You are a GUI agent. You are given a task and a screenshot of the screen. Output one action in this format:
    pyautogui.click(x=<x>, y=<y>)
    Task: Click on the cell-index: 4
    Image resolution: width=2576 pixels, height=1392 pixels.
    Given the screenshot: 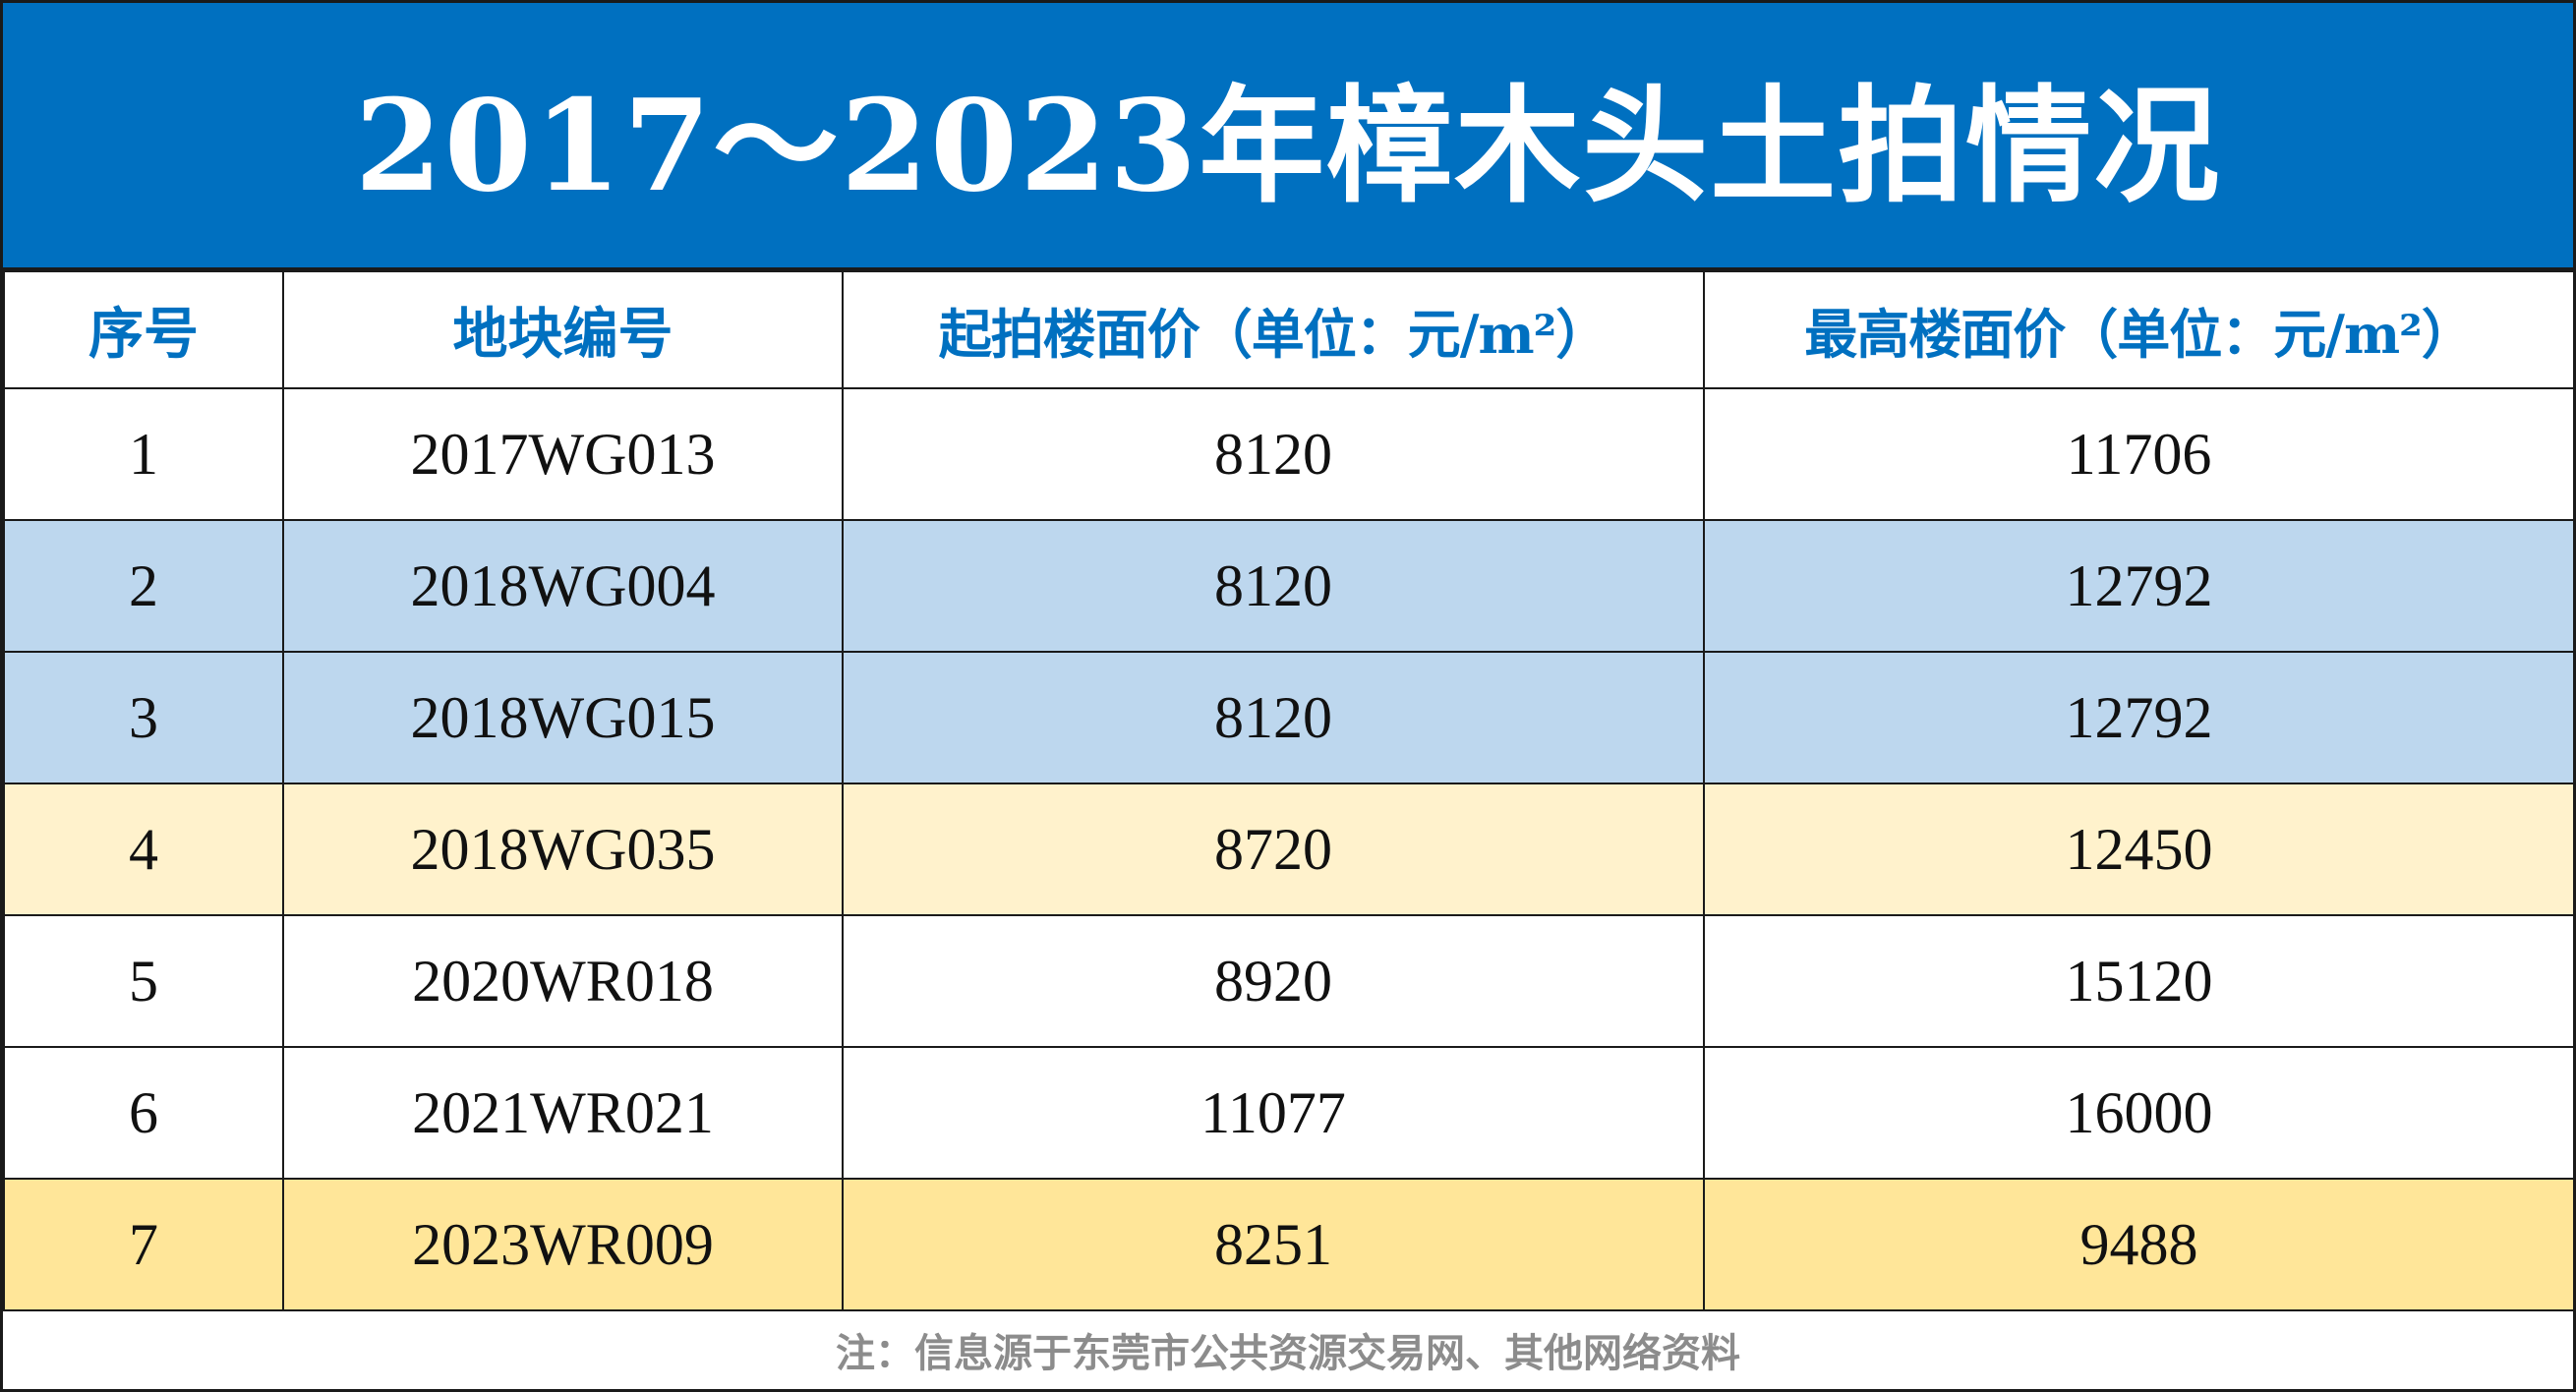 What is the action you would take?
    pyautogui.click(x=143, y=849)
    